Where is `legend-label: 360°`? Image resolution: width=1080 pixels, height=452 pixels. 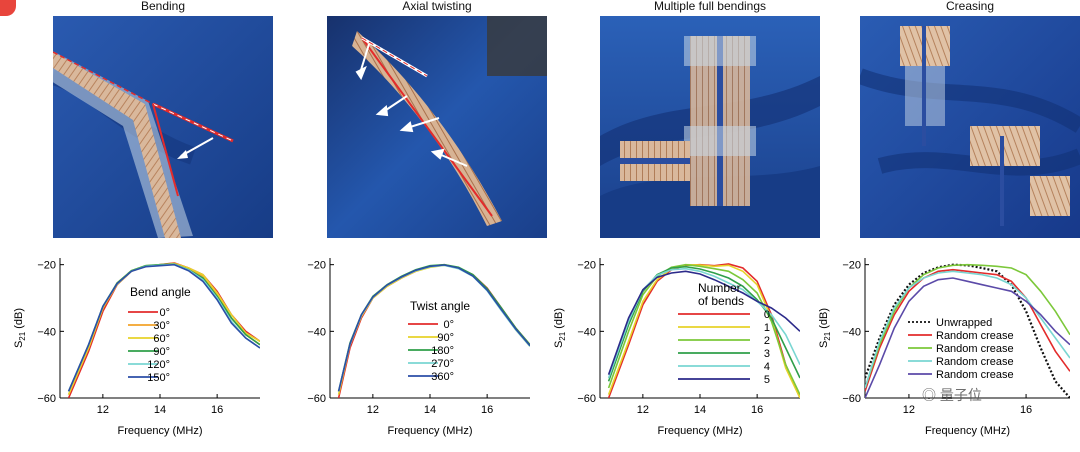
legend-label: 360° is located at coordinates (442, 377).